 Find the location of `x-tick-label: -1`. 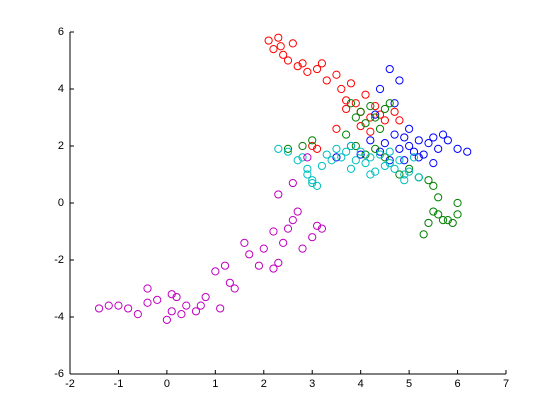

x-tick-label: -1 is located at coordinates (119, 384).